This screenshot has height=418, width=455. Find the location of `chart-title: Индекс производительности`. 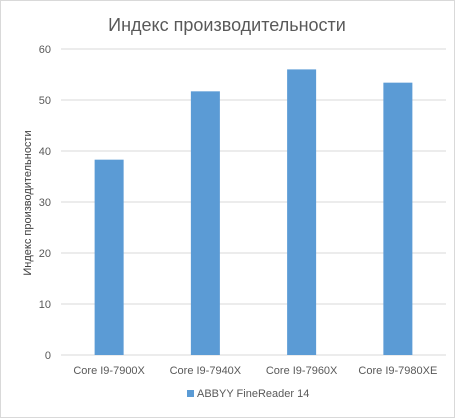

chart-title: Индекс производительности is located at coordinates (227, 25).